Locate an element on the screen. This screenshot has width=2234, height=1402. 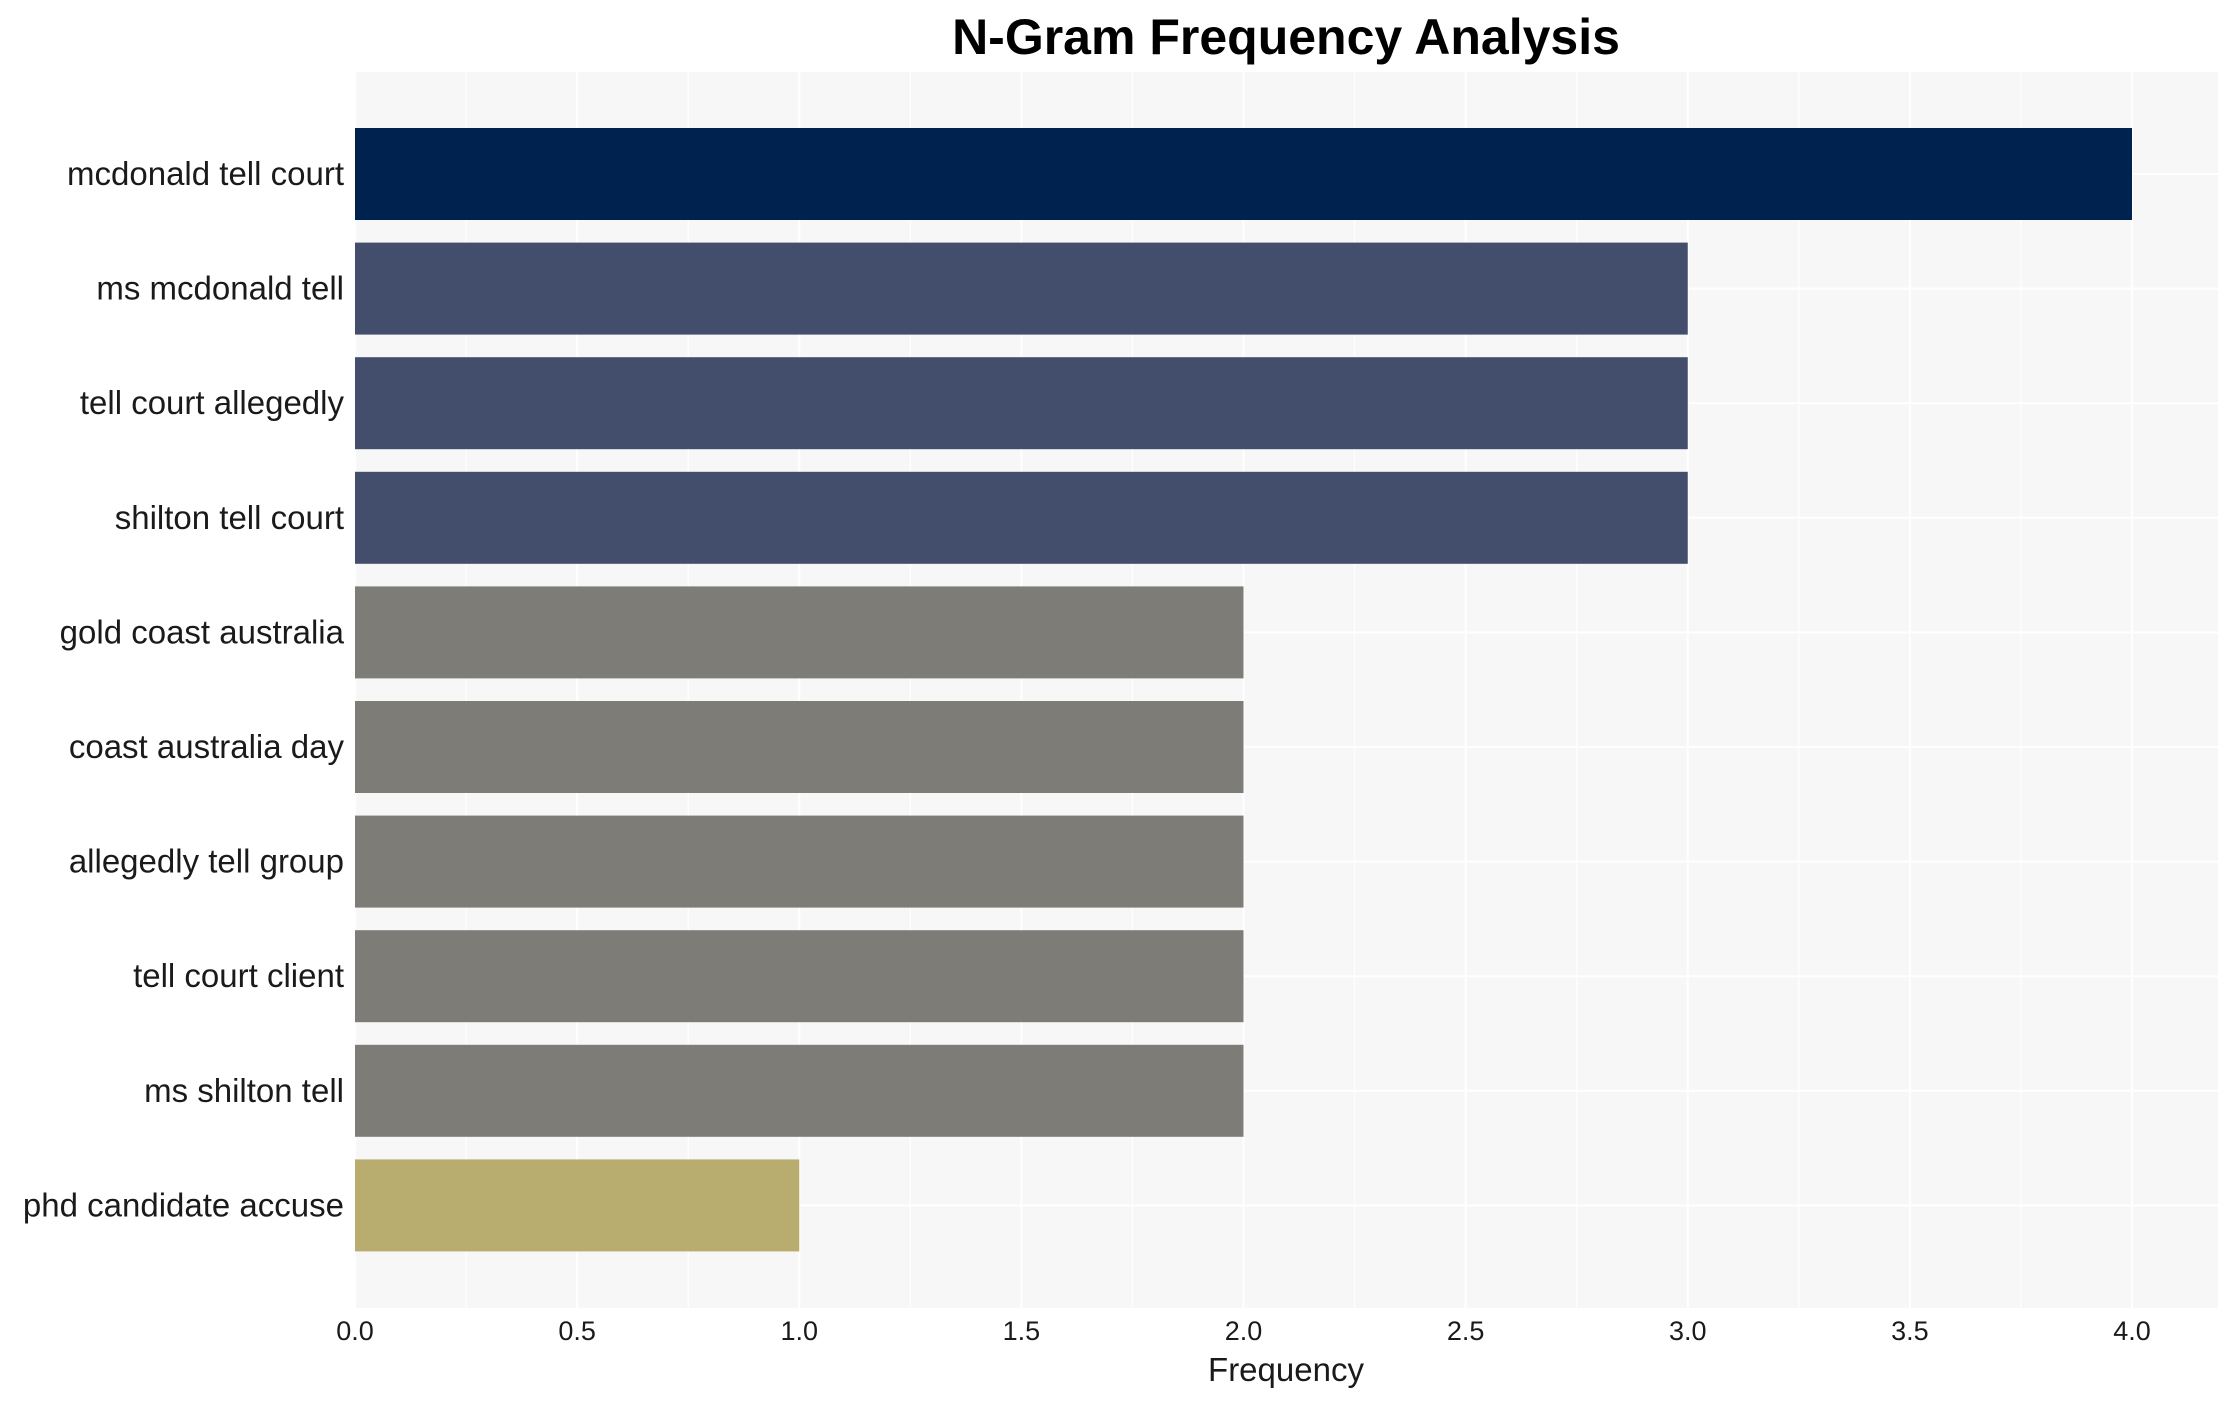
y-tick-label: tell court client is located at coordinates (238, 975).